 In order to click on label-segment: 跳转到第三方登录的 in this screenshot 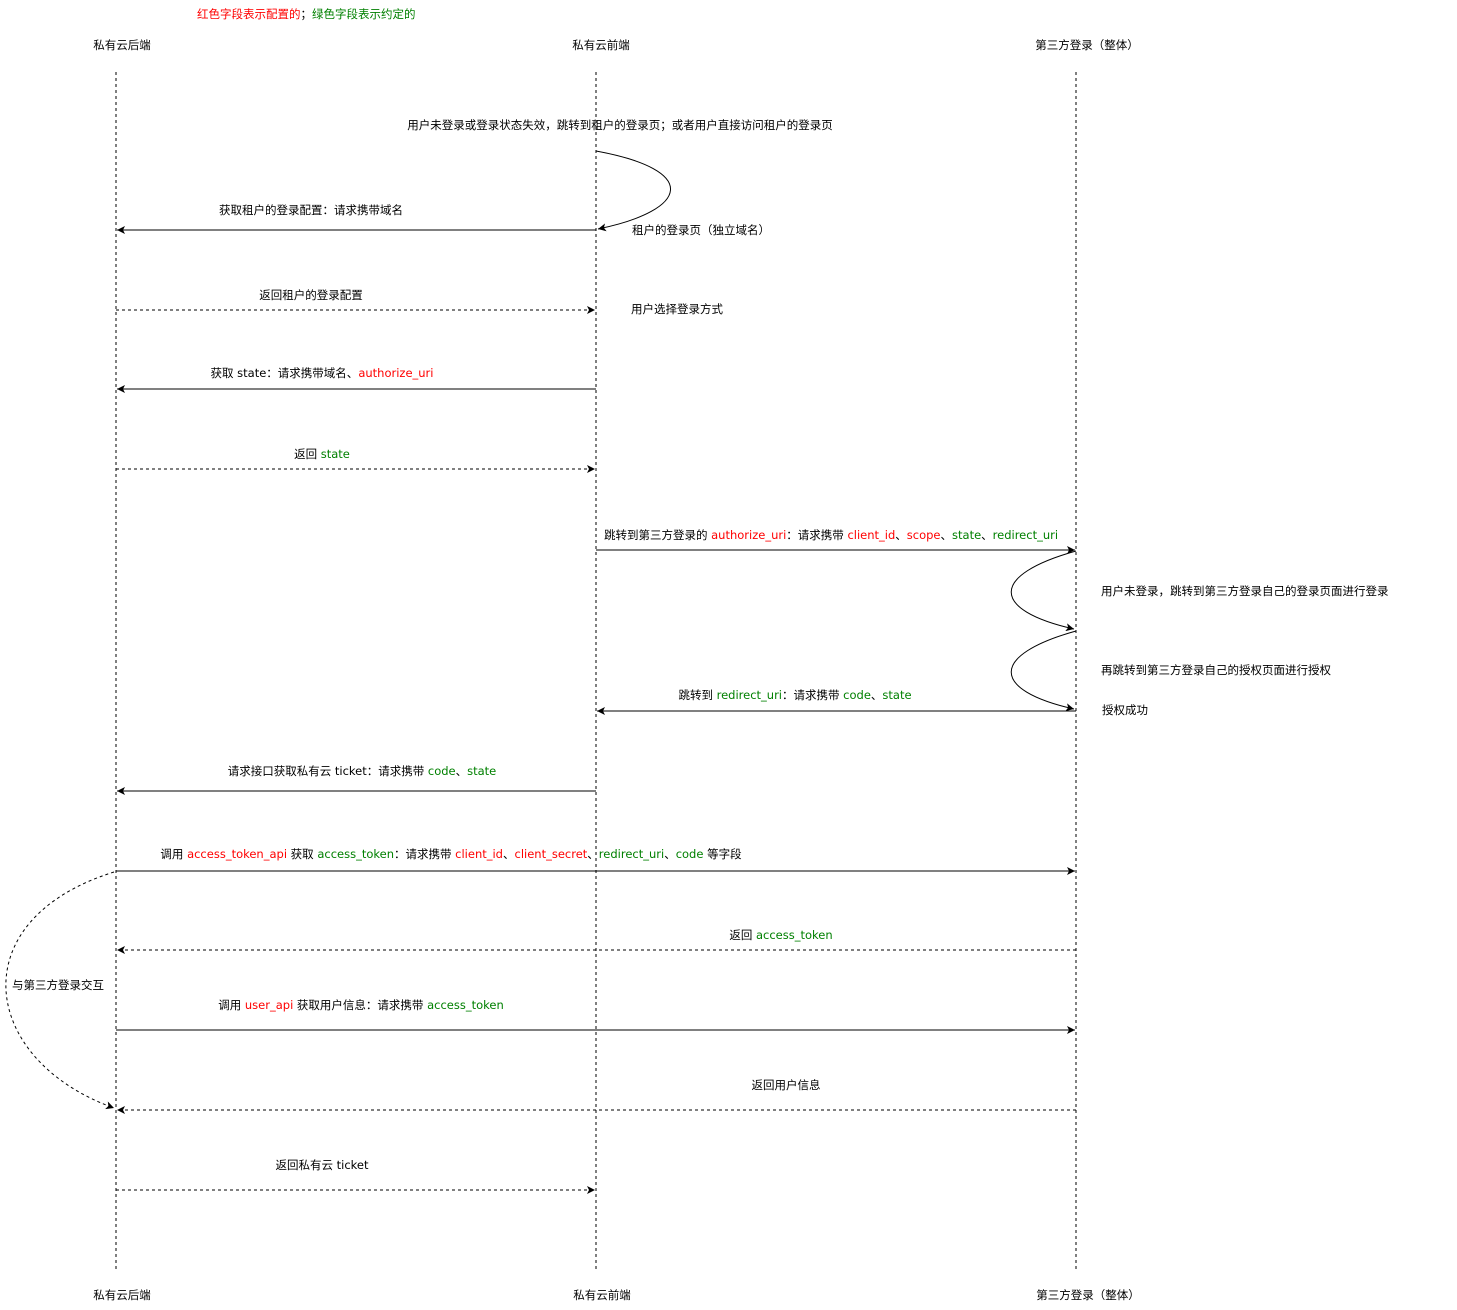, I will do `click(657, 535)`.